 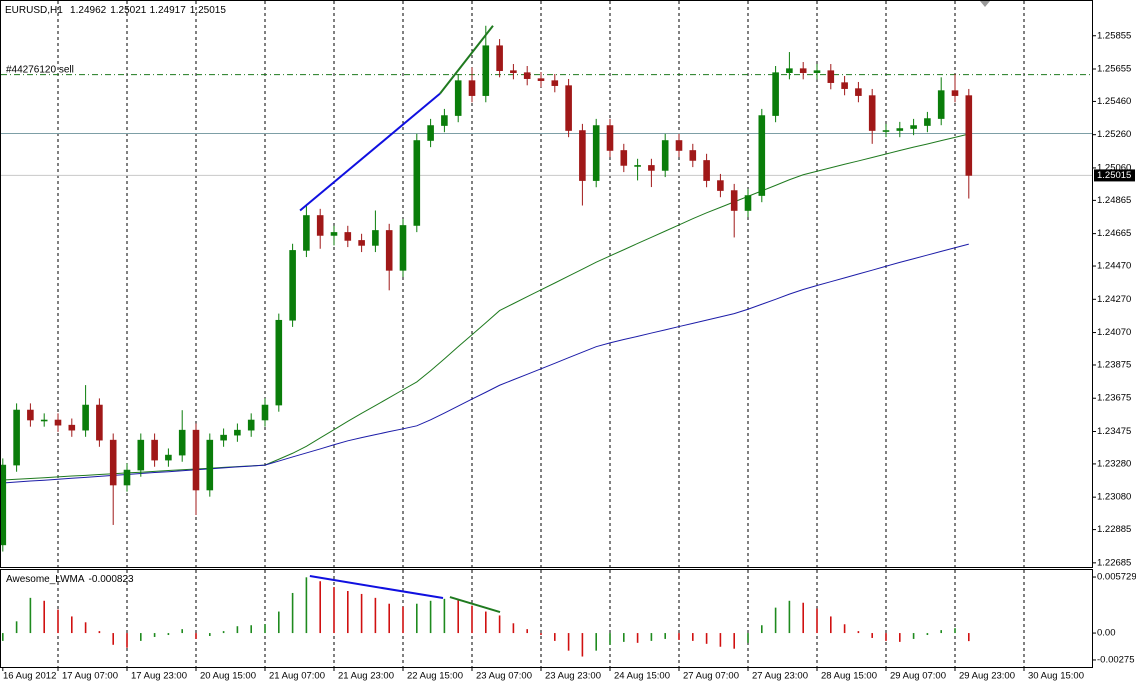 What do you see at coordinates (1114, 69) in the screenshot?
I see `y-tick-label: 1.25655` at bounding box center [1114, 69].